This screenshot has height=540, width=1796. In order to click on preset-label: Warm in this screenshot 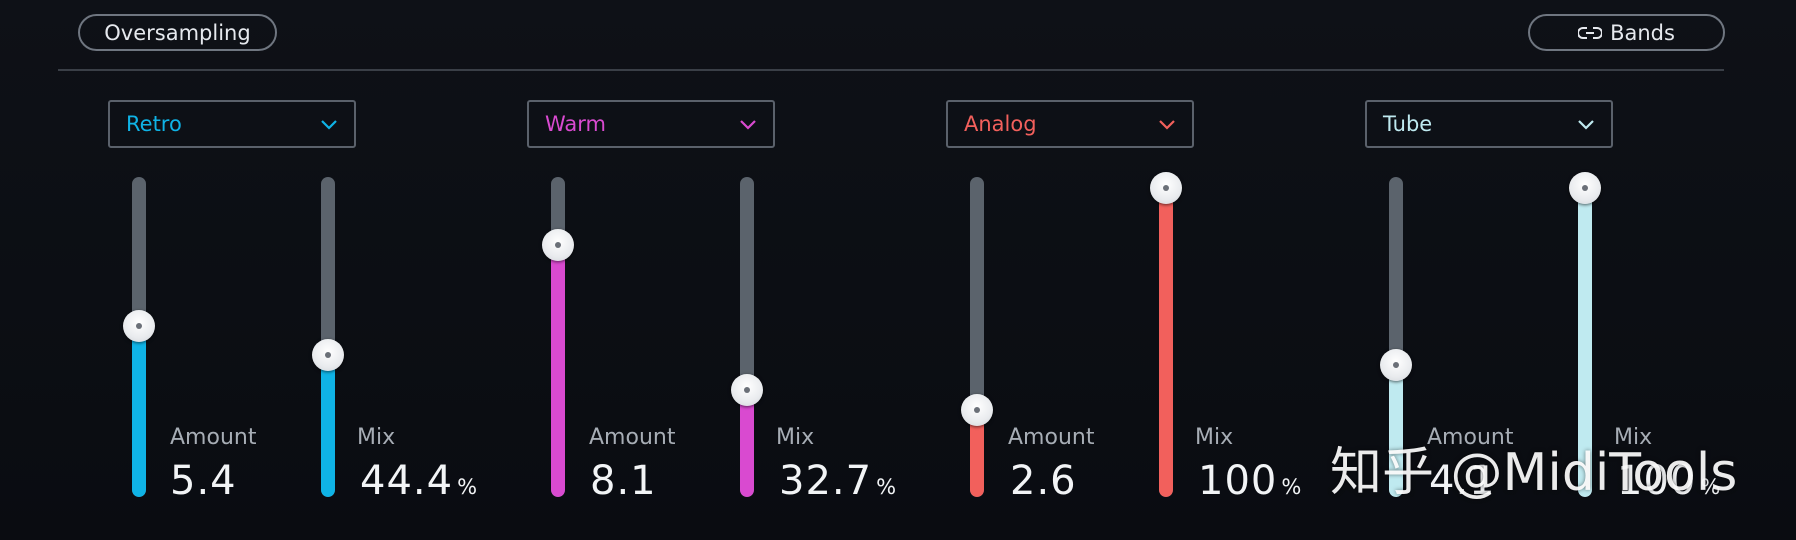, I will do `click(576, 124)`.